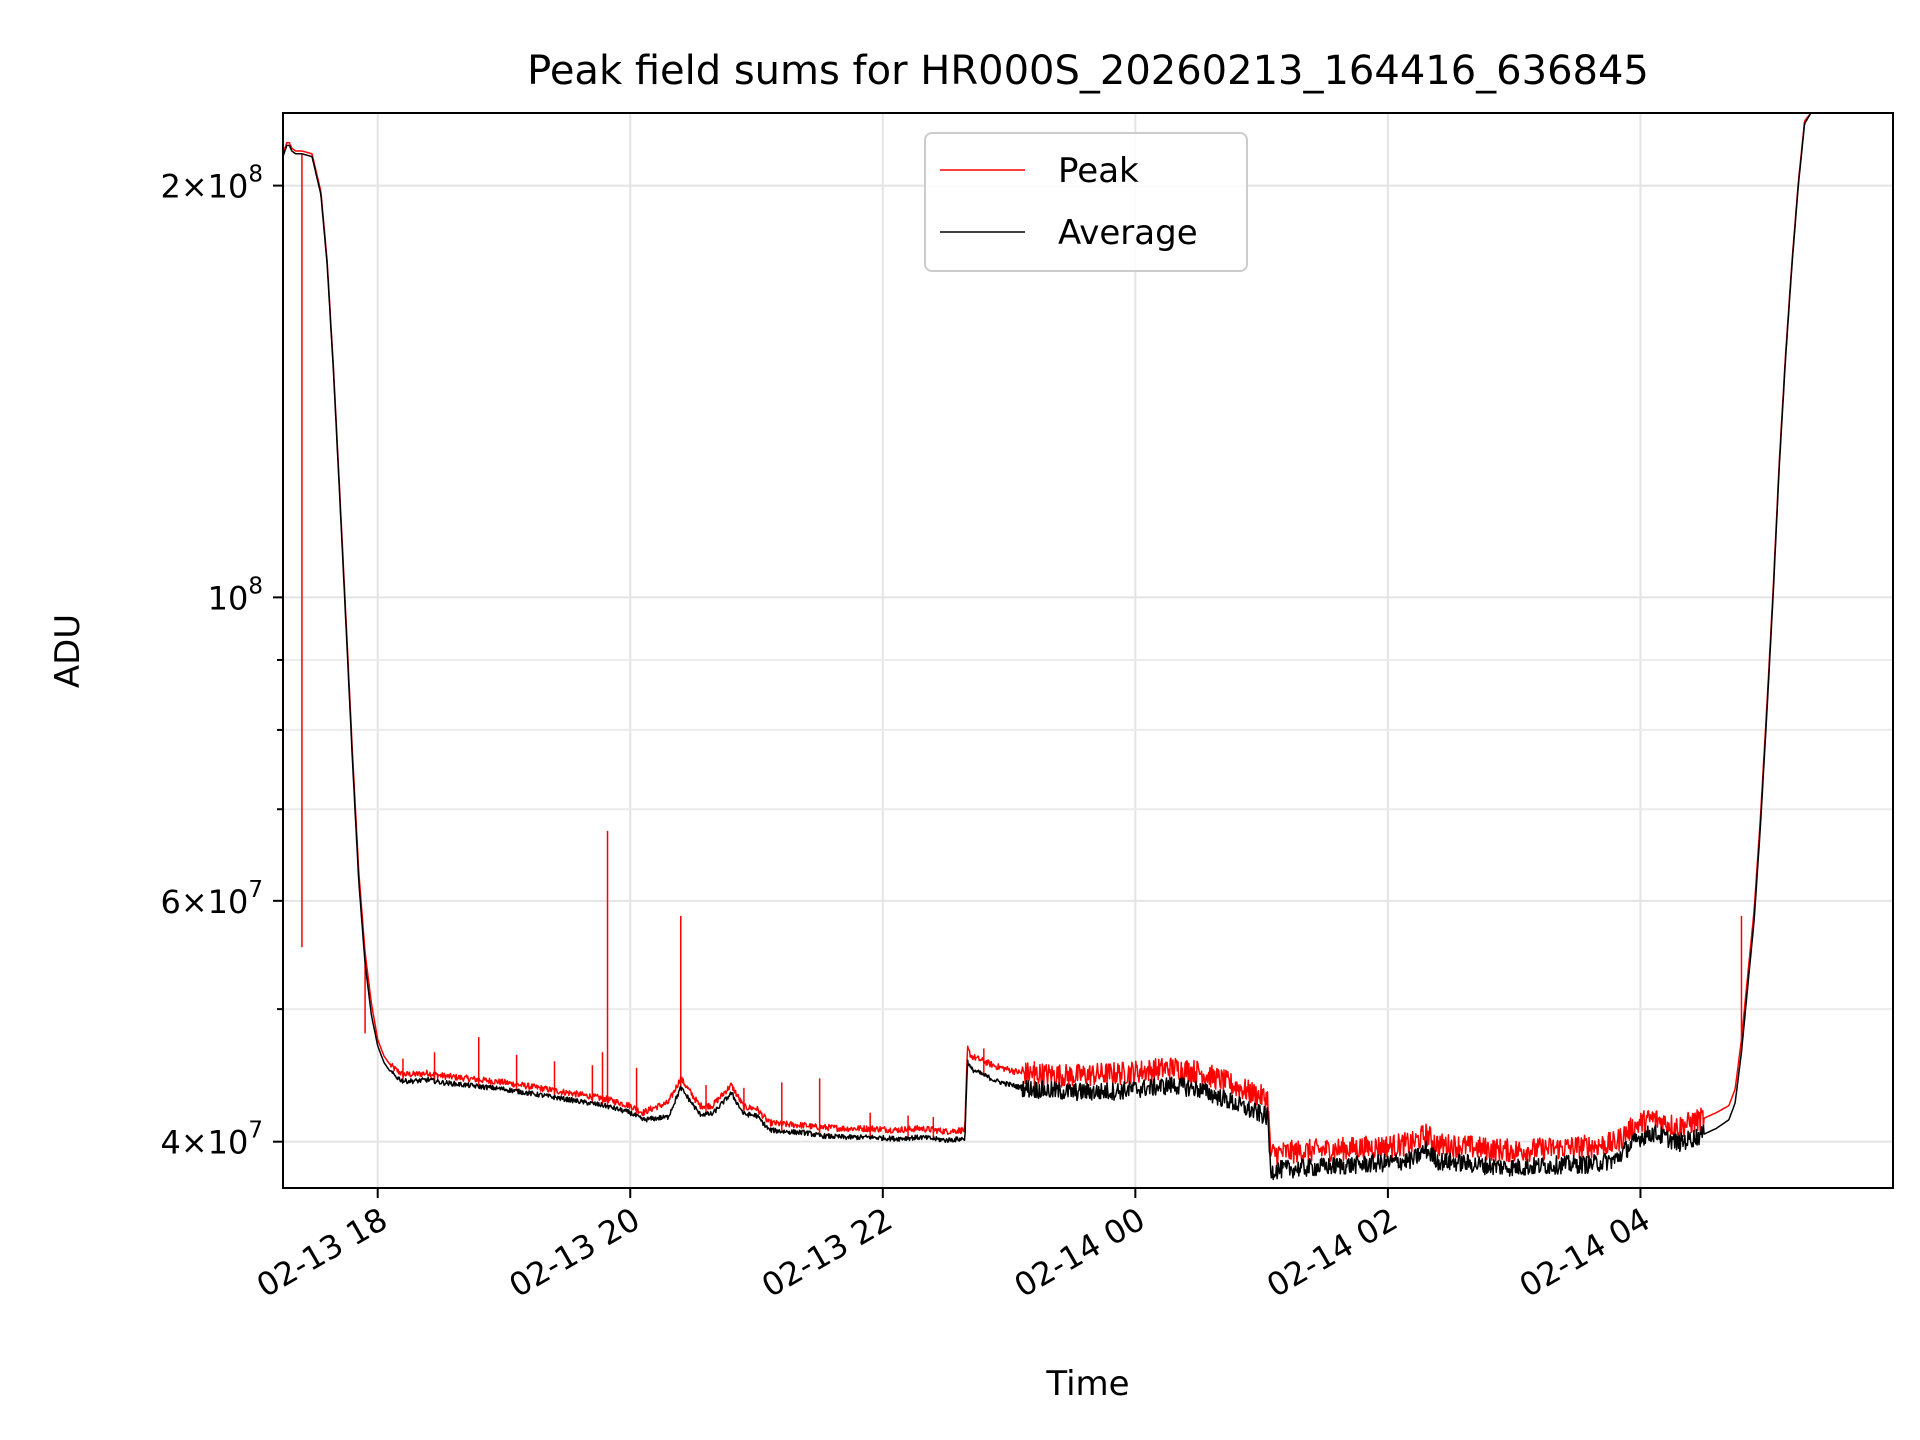 The image size is (1920, 1440). I want to click on y-axis-label: ADU, so click(68, 651).